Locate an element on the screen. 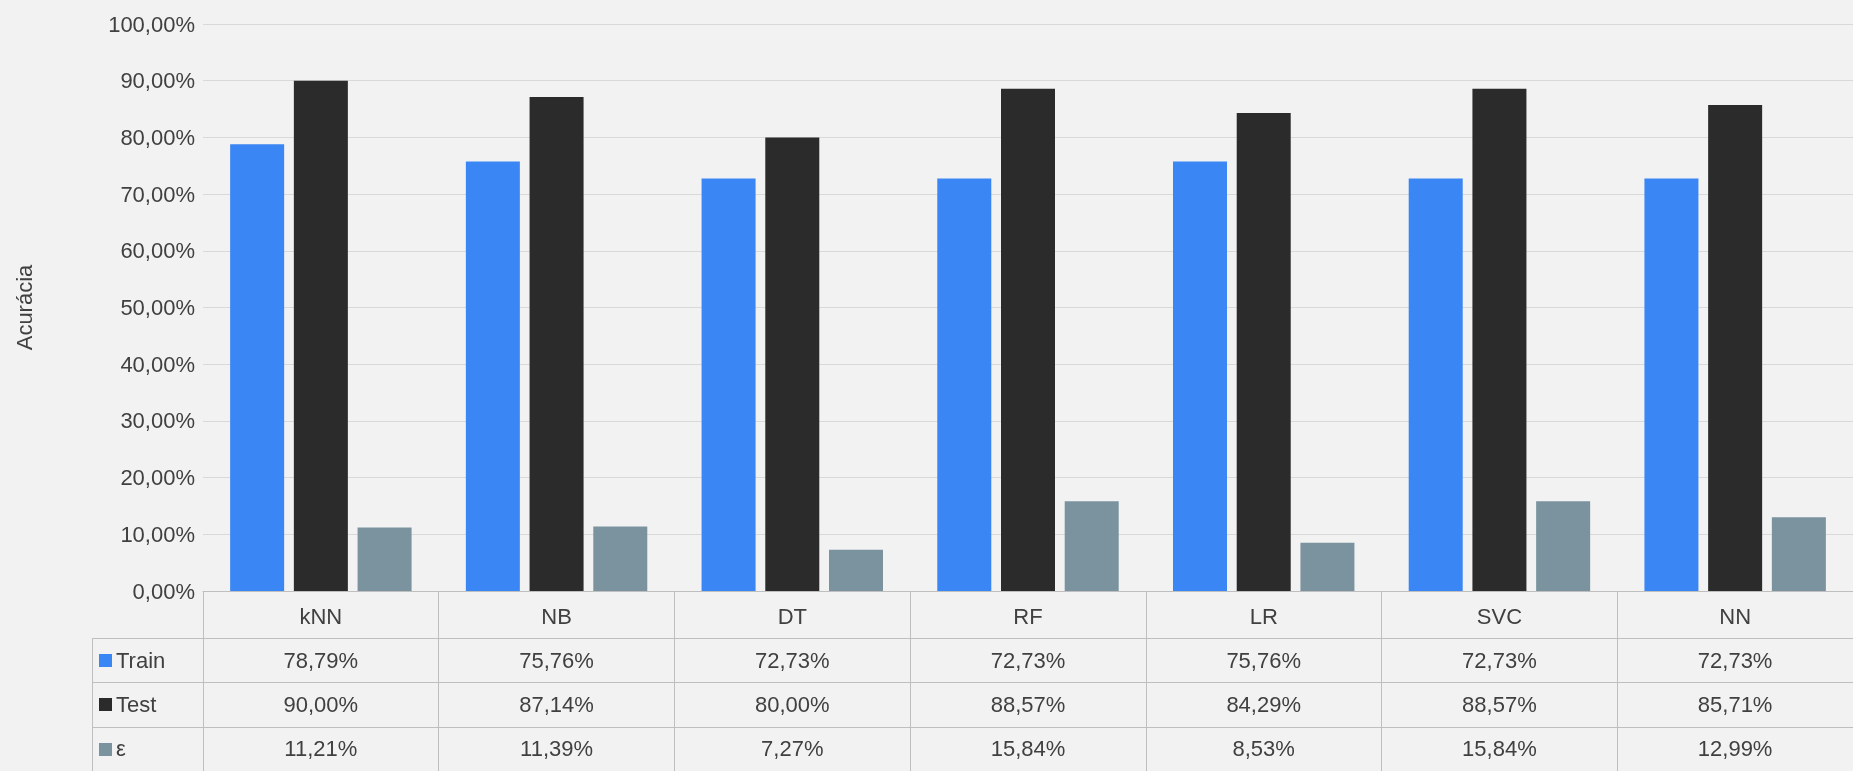 The image size is (1853, 771). y-tick-label: 70,00% is located at coordinates (157, 194).